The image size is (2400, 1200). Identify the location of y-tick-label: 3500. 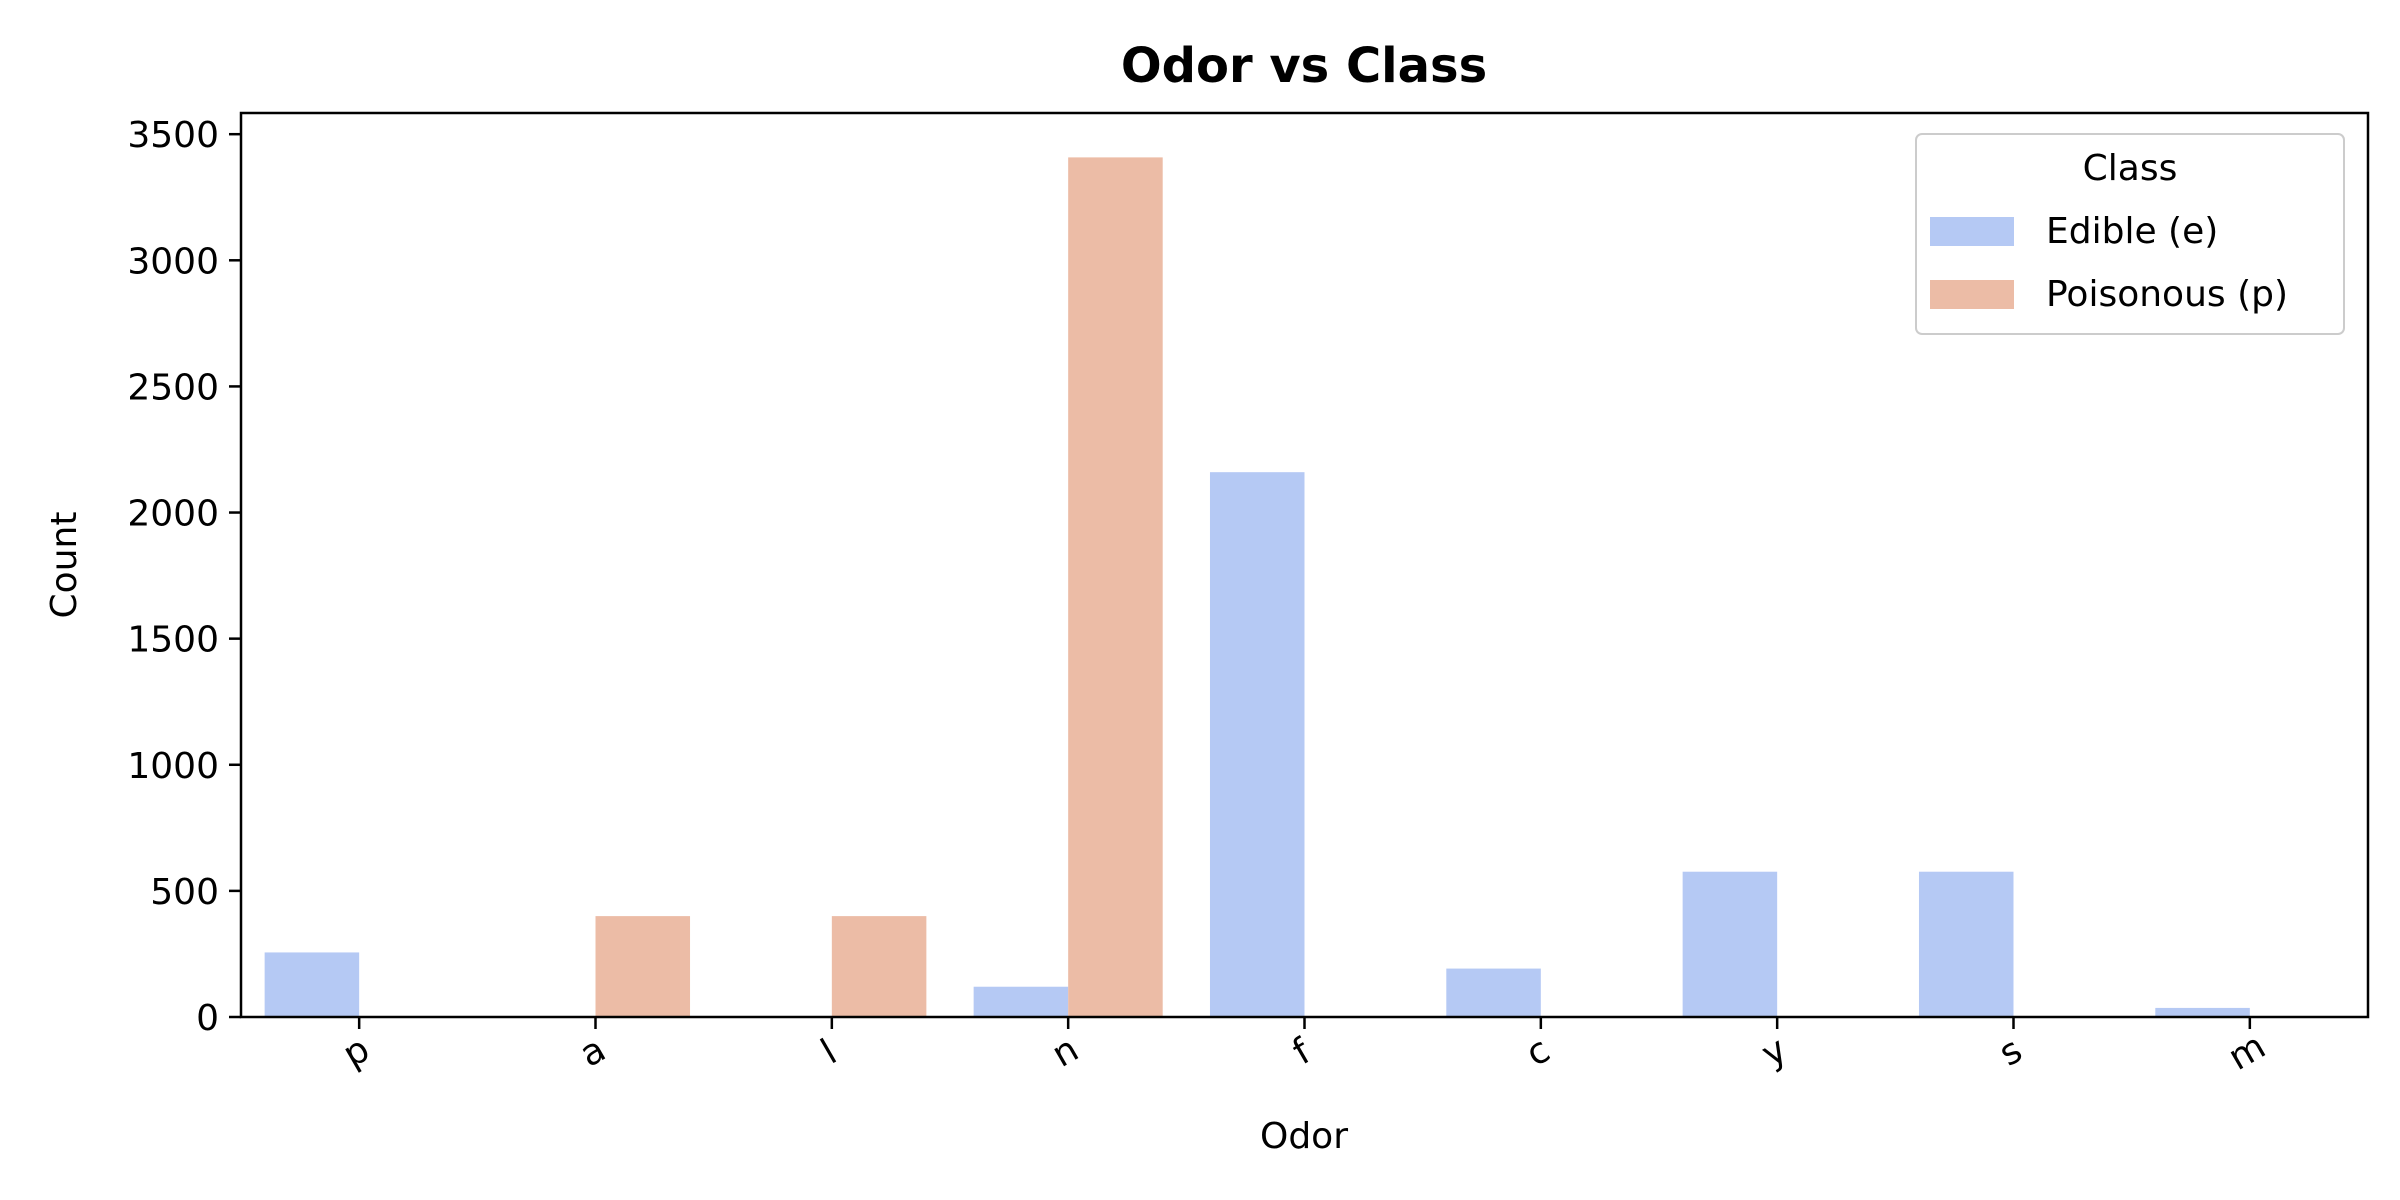
(173, 135).